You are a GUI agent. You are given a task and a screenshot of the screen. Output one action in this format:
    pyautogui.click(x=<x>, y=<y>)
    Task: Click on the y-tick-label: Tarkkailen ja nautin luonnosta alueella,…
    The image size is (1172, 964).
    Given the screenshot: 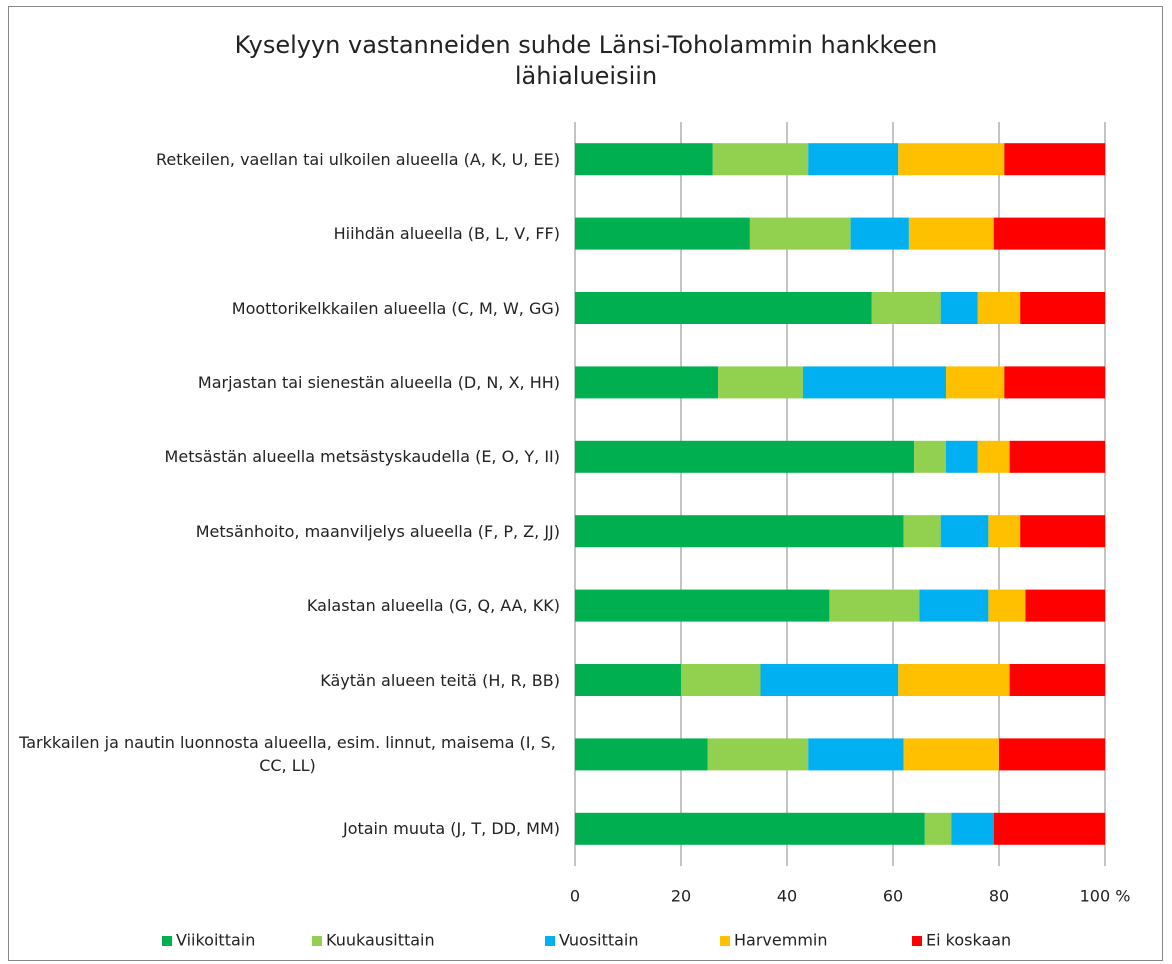 What is the action you would take?
    pyautogui.click(x=287, y=754)
    